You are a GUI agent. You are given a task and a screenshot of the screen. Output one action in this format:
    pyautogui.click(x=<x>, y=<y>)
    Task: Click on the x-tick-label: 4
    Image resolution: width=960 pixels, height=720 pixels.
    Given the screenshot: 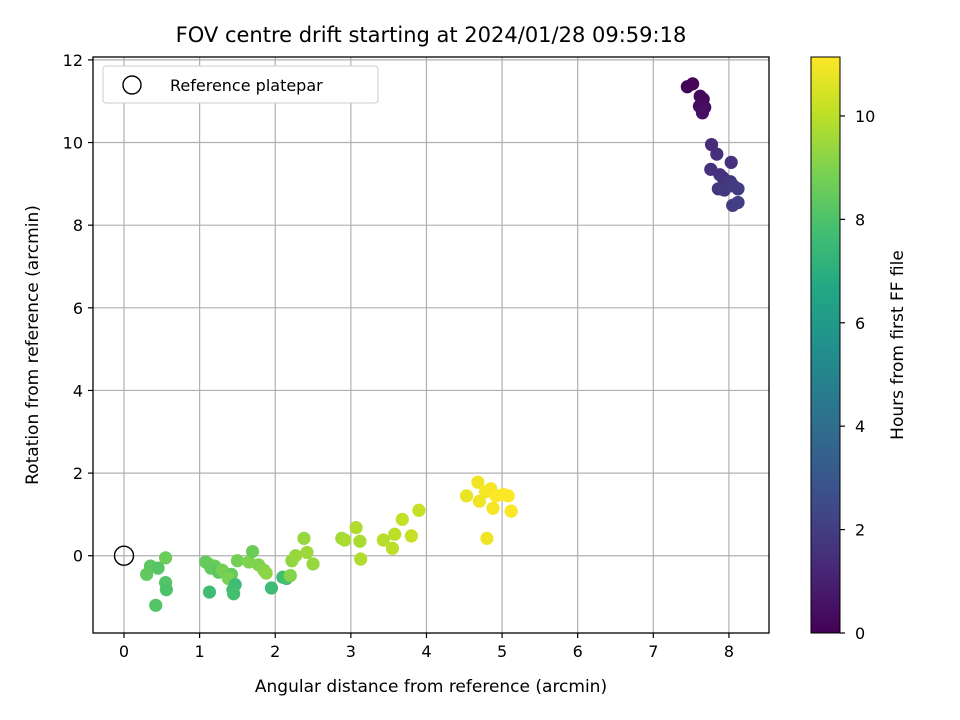 What is the action you would take?
    pyautogui.click(x=426, y=651)
    